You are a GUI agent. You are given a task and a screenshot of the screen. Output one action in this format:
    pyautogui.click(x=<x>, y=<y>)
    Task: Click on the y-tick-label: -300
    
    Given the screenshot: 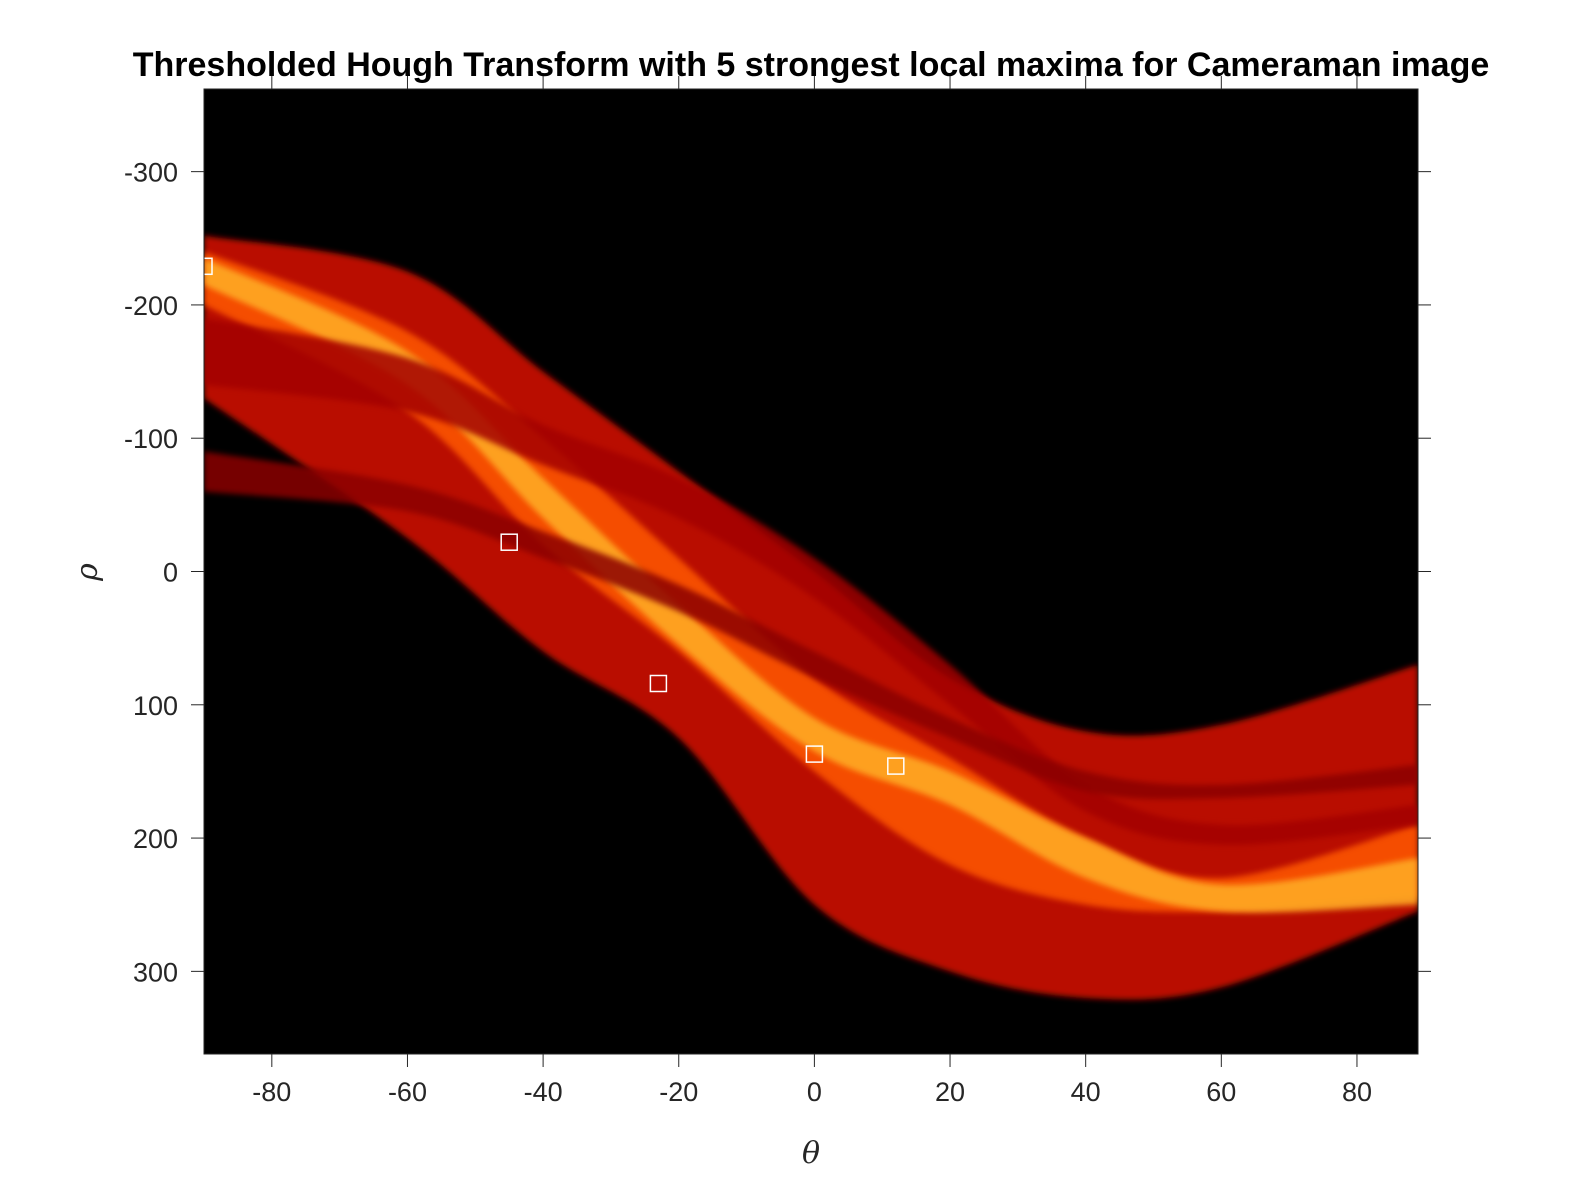 What is the action you would take?
    pyautogui.click(x=151, y=173)
    